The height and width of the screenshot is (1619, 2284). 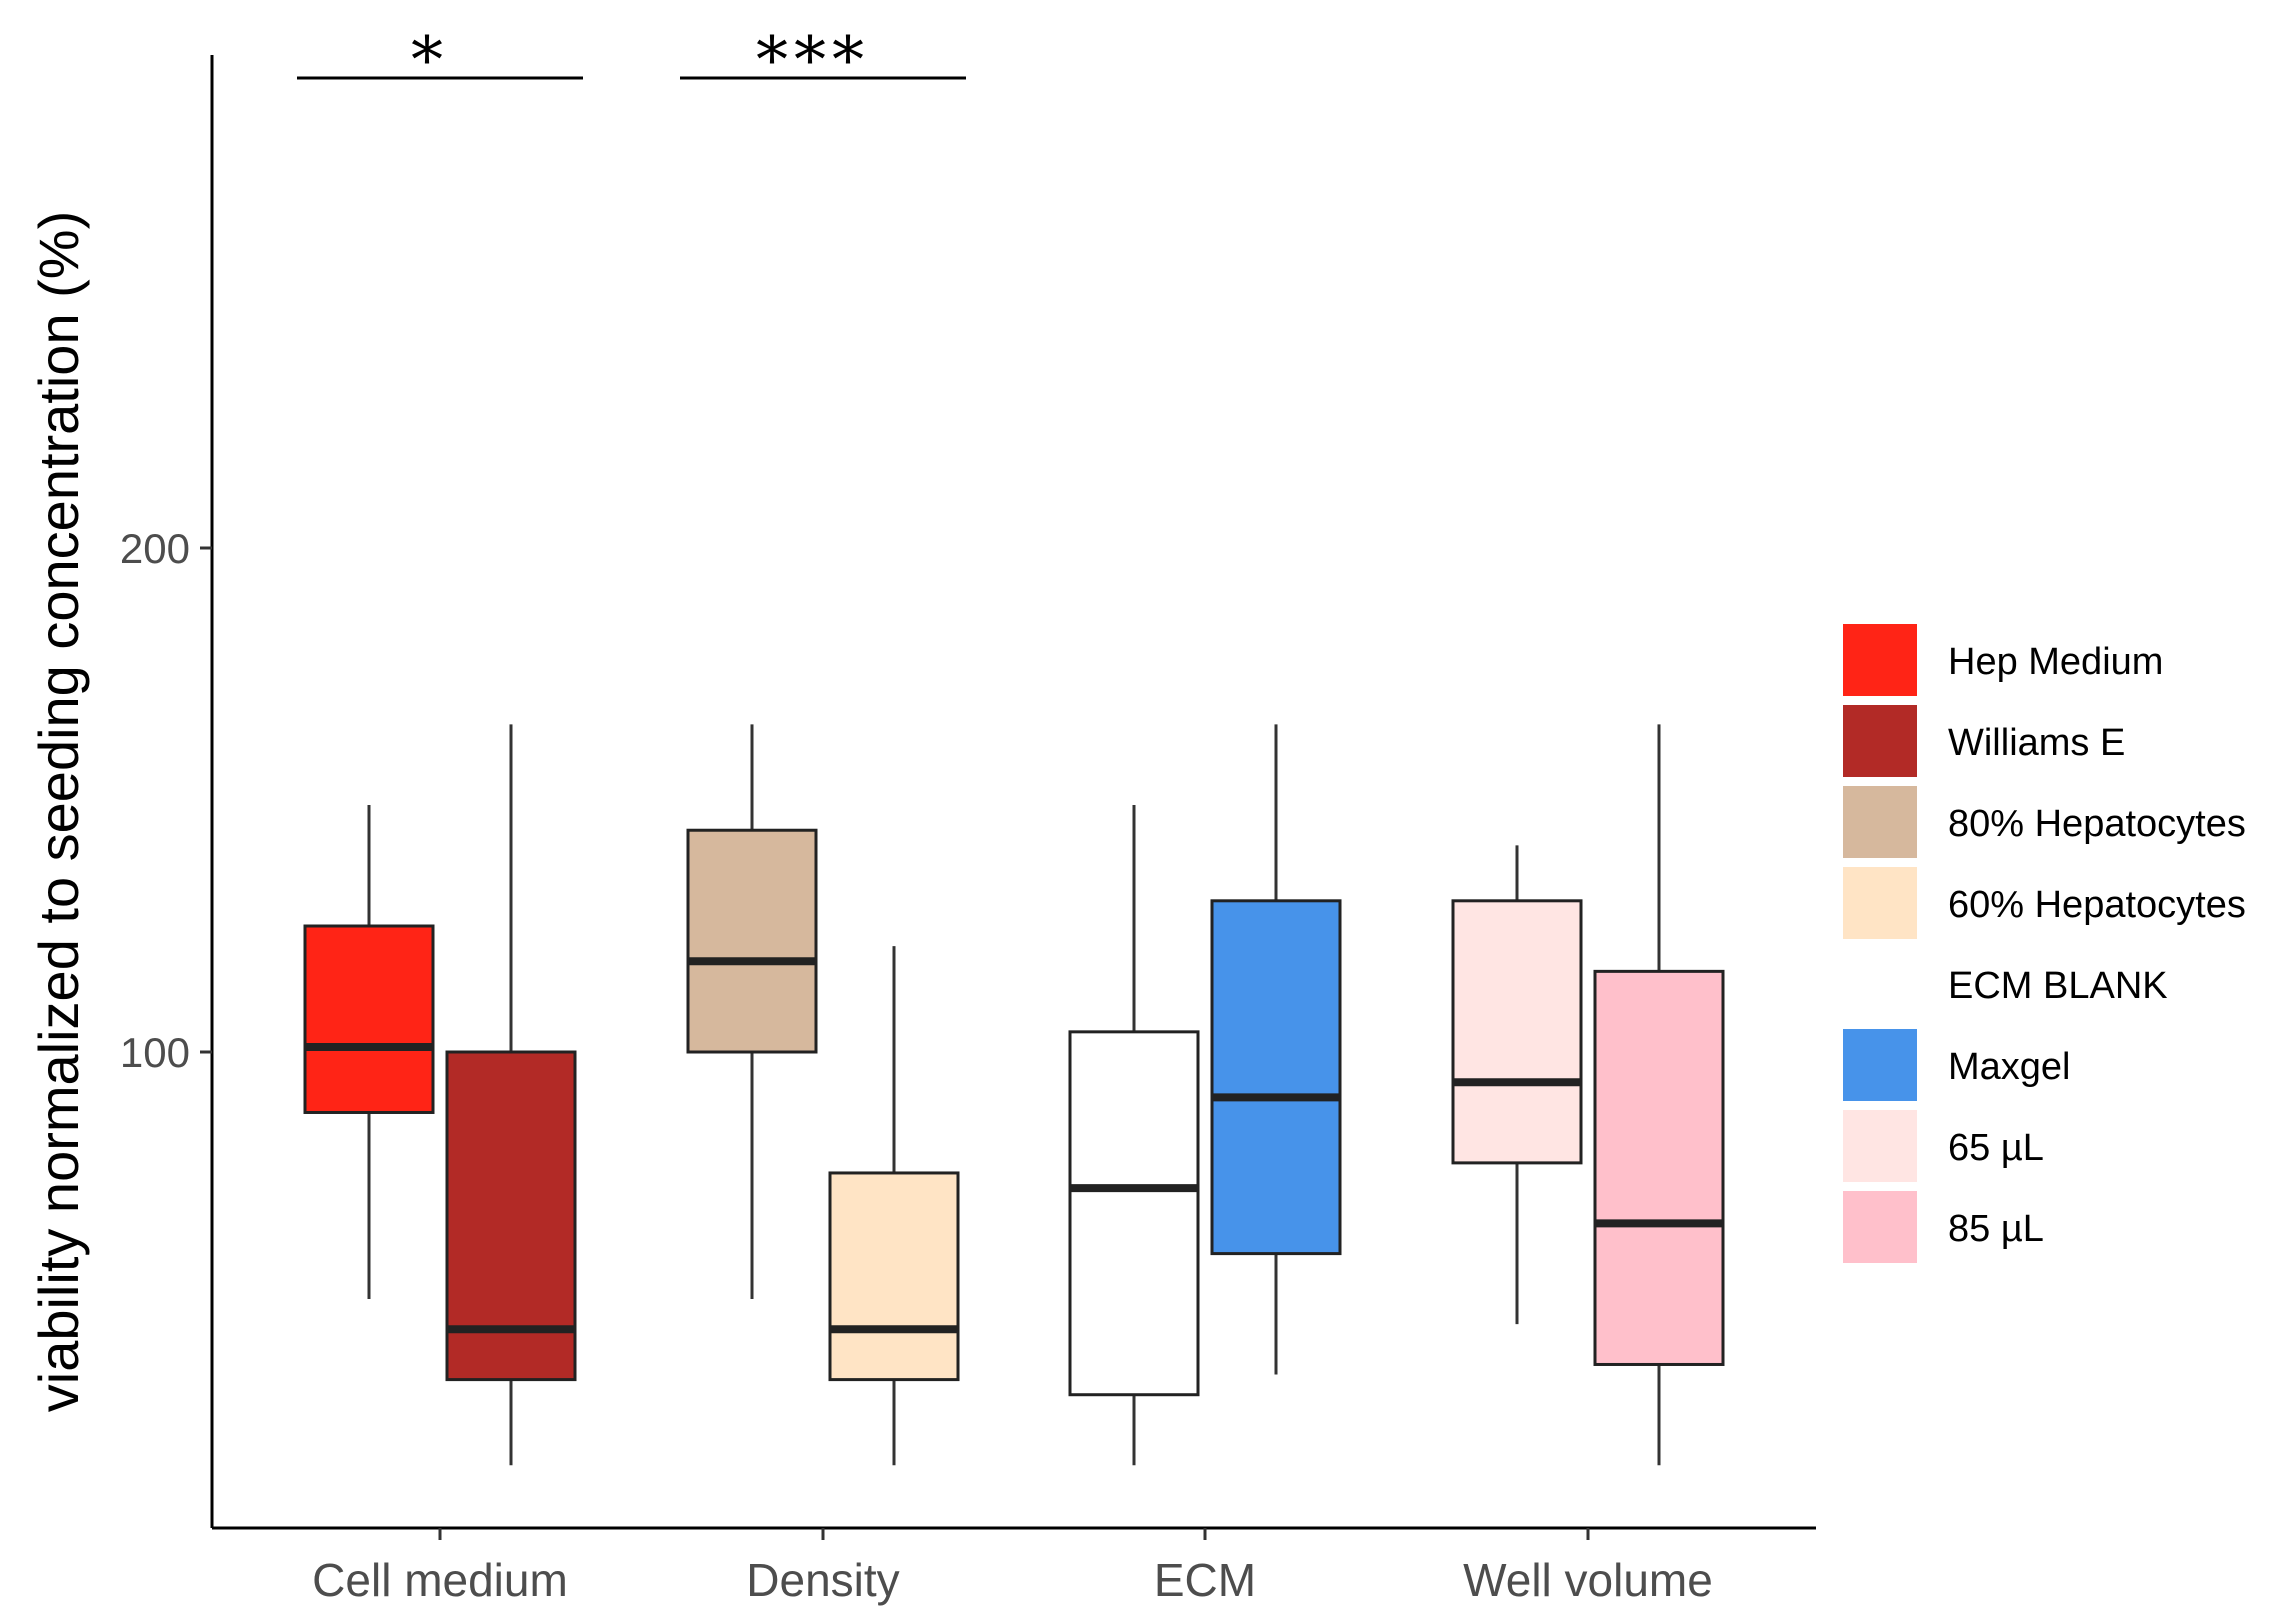 What do you see at coordinates (2097, 905) in the screenshot?
I see `legend-label: 60% Hepatocytes` at bounding box center [2097, 905].